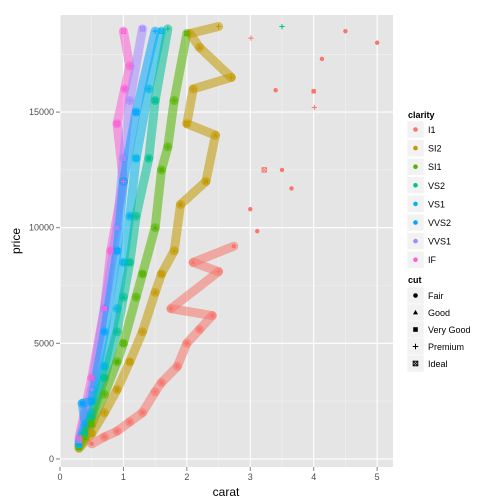 This screenshot has width=504, height=504. What do you see at coordinates (436, 296) in the screenshot?
I see `legend-shape-label: Fair` at bounding box center [436, 296].